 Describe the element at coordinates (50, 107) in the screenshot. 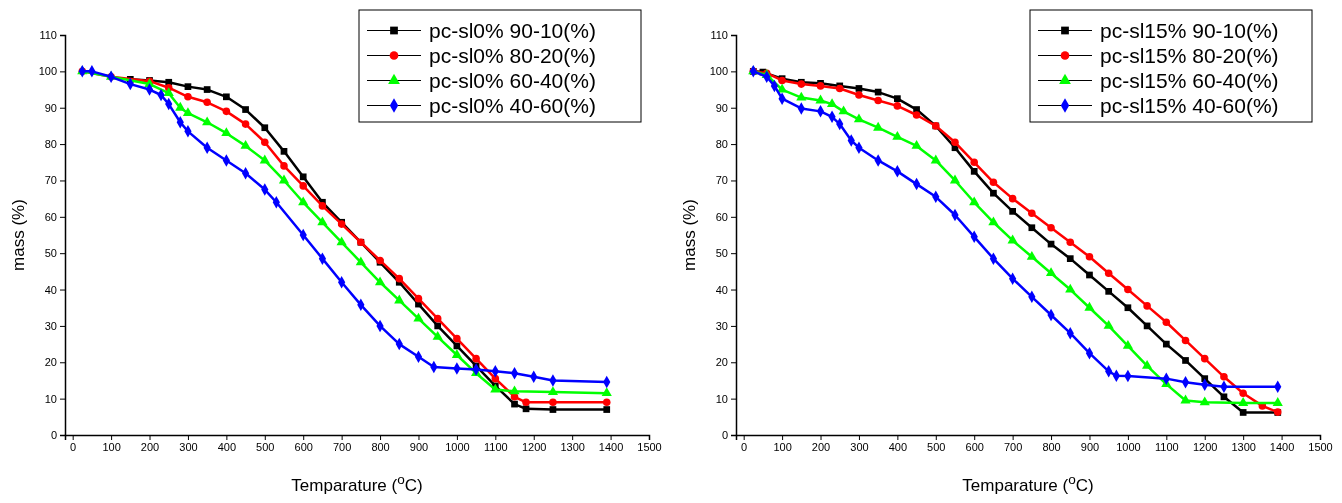

I see `y-tick-label: 90` at that location.